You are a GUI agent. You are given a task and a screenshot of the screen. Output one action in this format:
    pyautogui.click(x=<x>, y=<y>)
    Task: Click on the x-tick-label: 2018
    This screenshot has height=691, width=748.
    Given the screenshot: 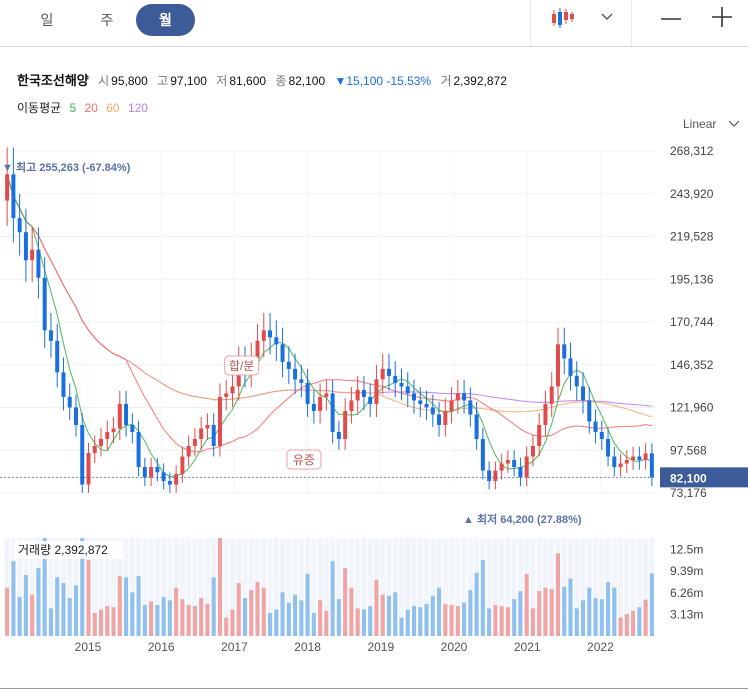 What is the action you would take?
    pyautogui.click(x=307, y=647)
    